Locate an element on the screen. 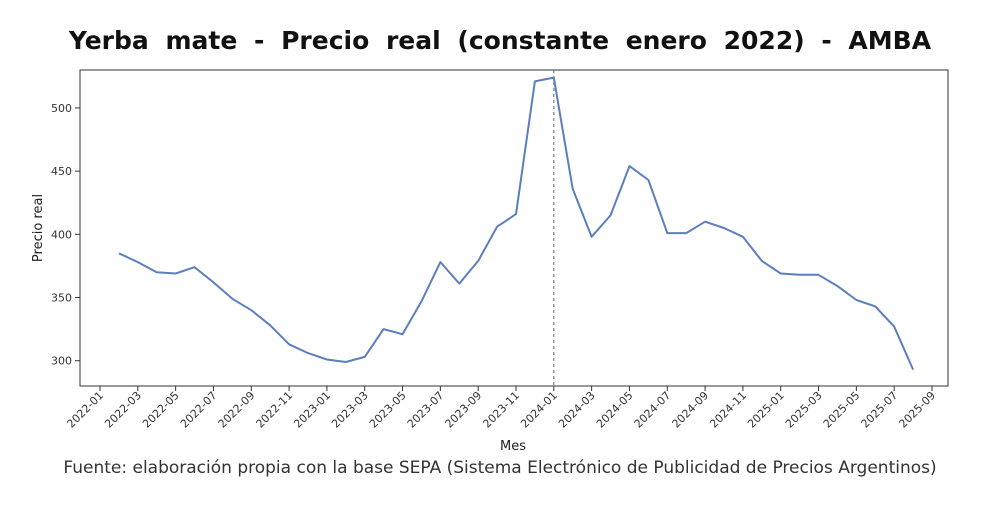 This screenshot has width=1000, height=508. x-tick-label: 2024-09 is located at coordinates (691, 410).